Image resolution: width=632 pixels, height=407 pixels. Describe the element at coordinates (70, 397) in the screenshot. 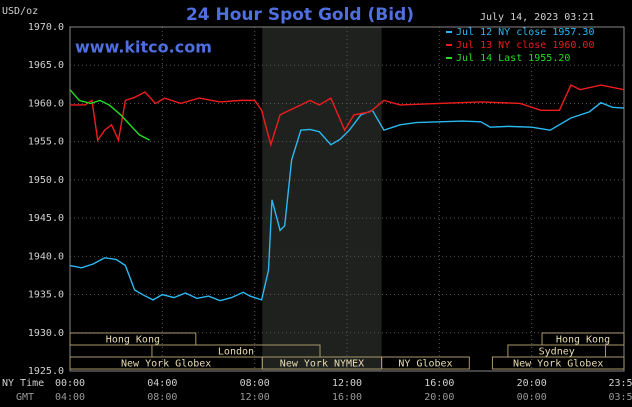

I see `x2-tick-label: 04:00` at that location.